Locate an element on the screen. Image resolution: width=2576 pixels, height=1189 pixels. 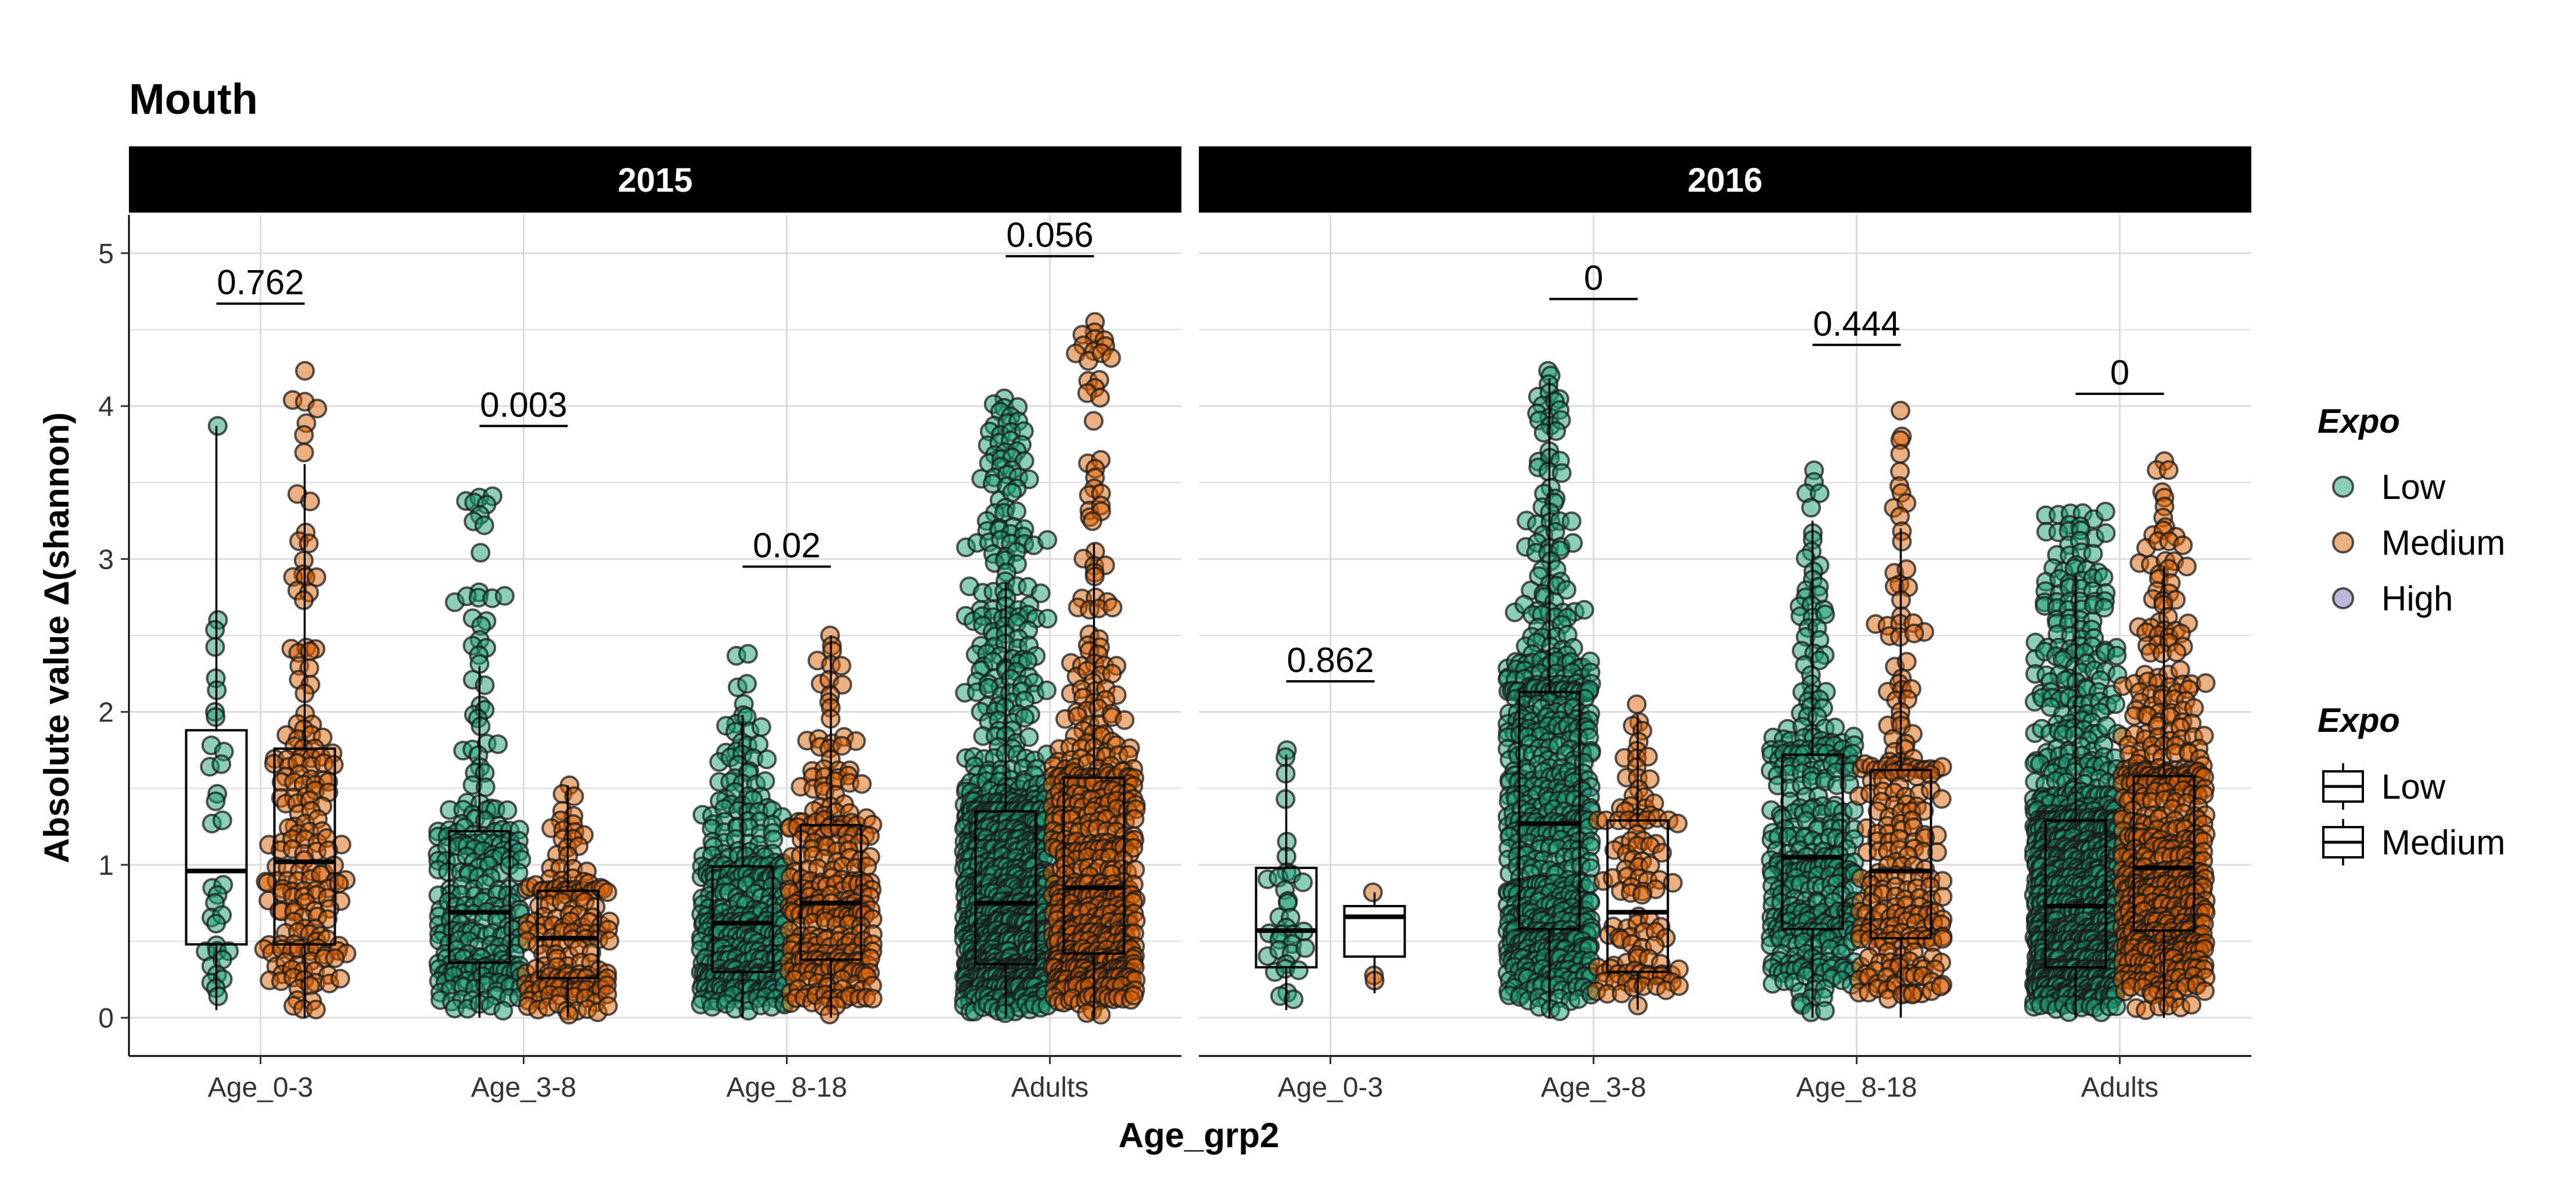
y-axis-title: Absolute value Δ(shannon) is located at coordinates (56, 638).